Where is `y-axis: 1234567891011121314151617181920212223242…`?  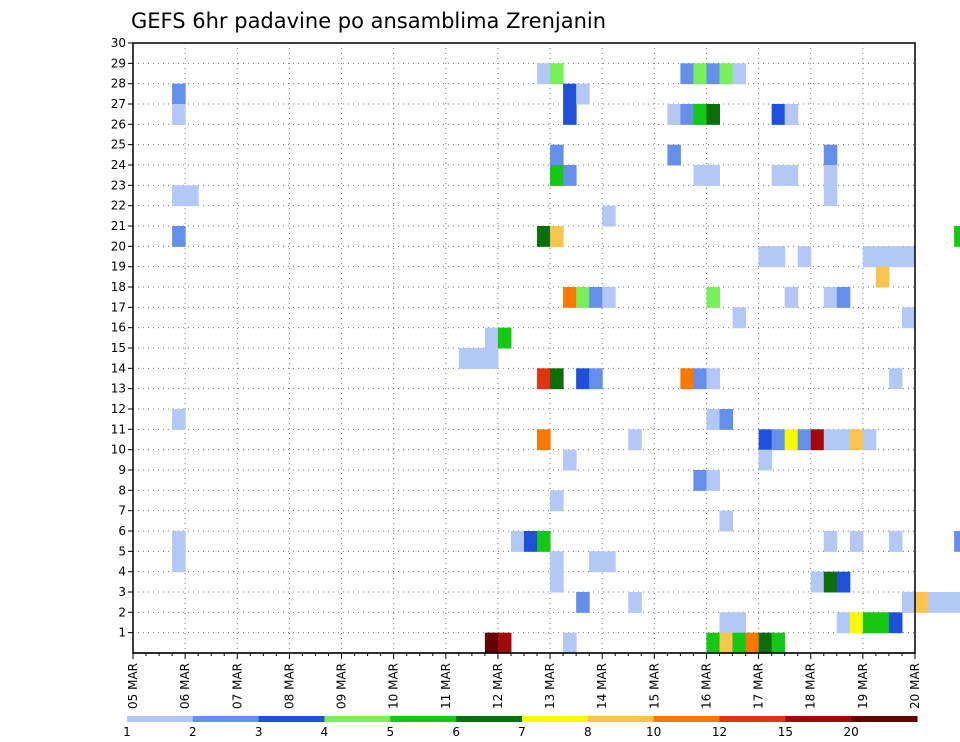 y-axis: 1234567891011121314151617181920212223242… is located at coordinates (122, 338).